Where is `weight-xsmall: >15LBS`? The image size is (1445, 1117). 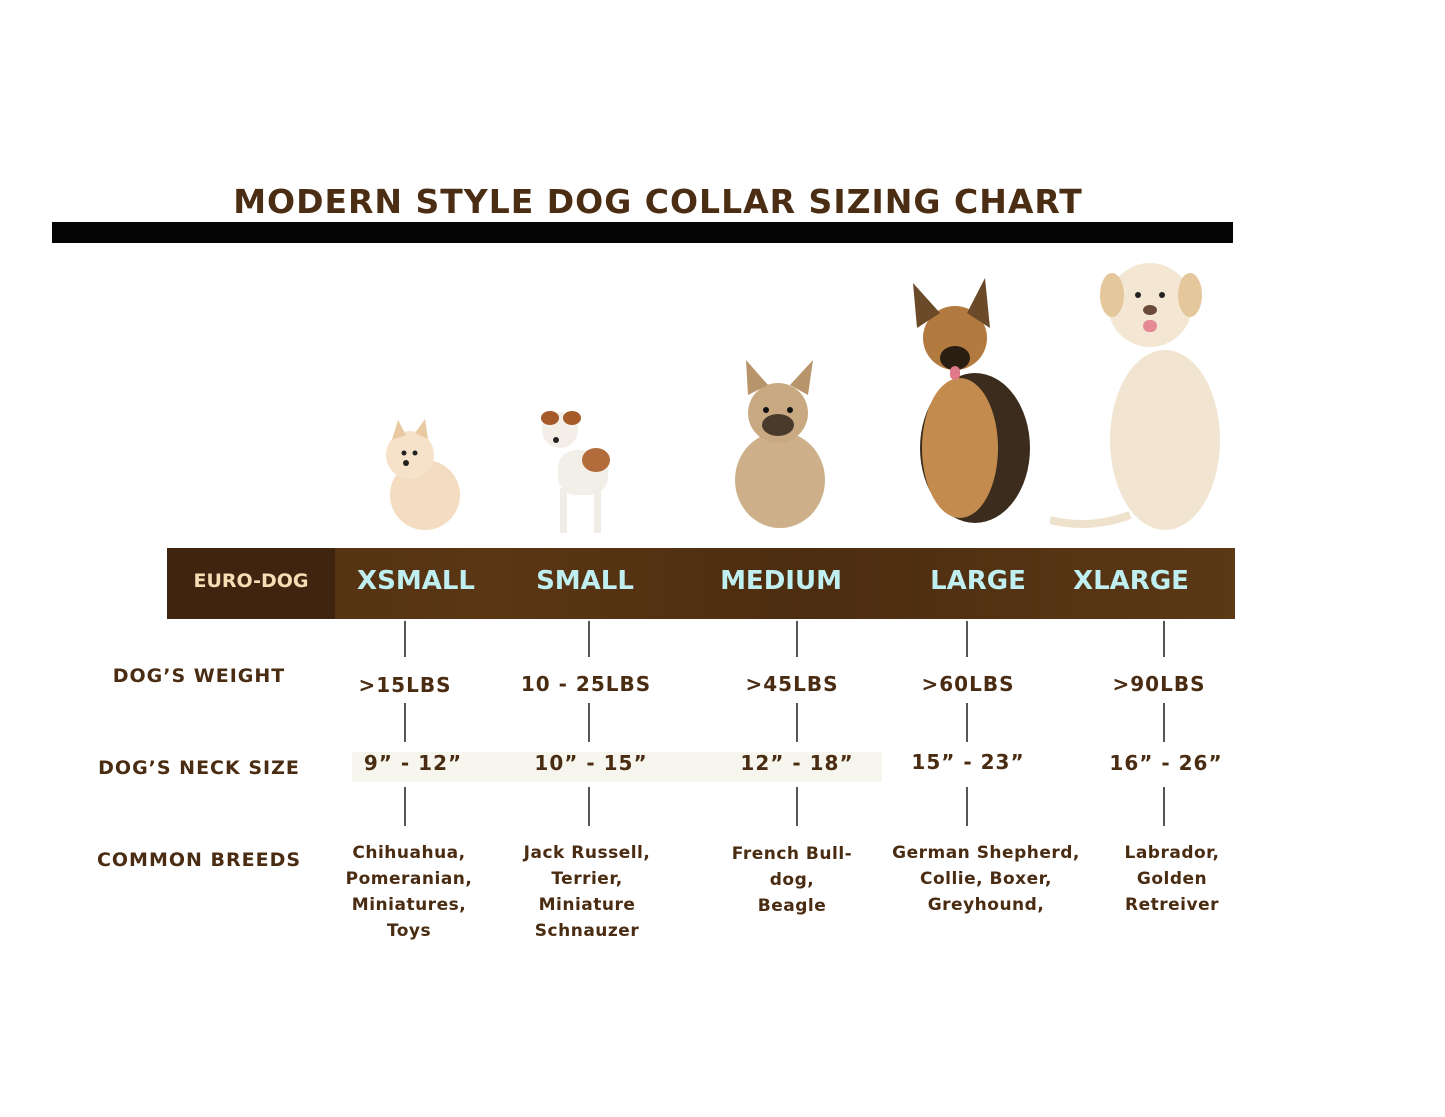 weight-xsmall: >15LBS is located at coordinates (405, 685).